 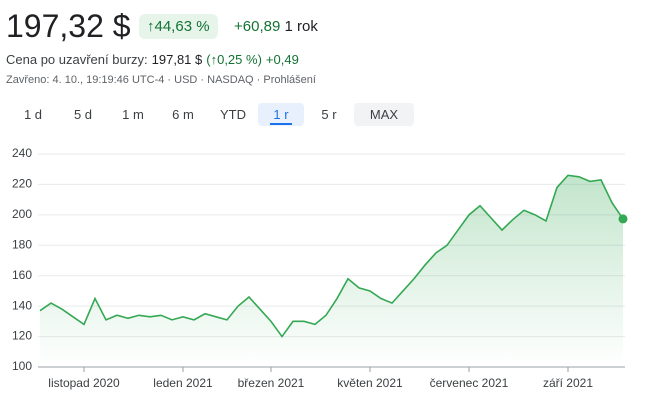 I want to click on period: 1 rok, so click(x=301, y=26).